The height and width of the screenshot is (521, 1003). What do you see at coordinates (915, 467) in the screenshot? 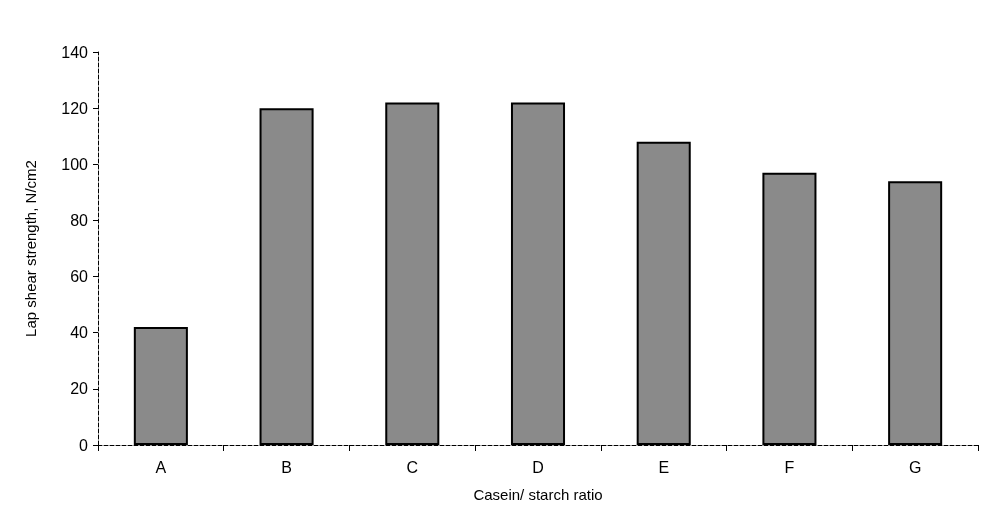
I see `x-tick-label: G` at bounding box center [915, 467].